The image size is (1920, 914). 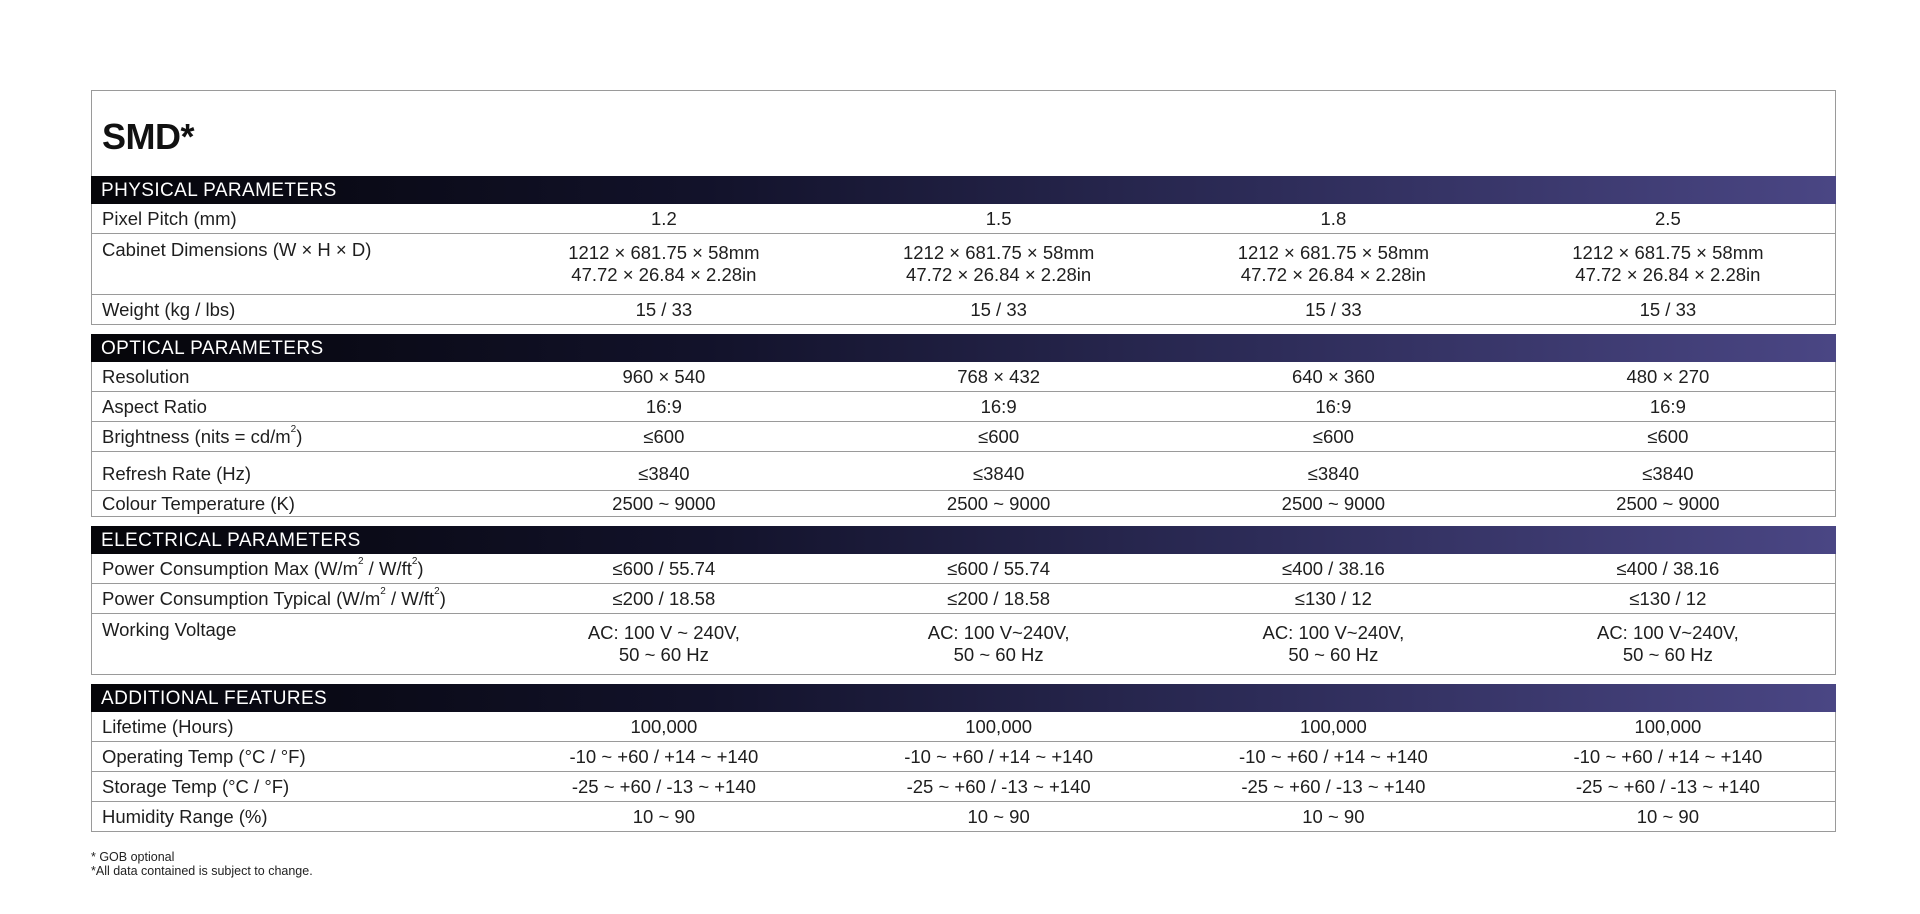 What do you see at coordinates (664, 218) in the screenshot?
I see `cell-value: 1.2` at bounding box center [664, 218].